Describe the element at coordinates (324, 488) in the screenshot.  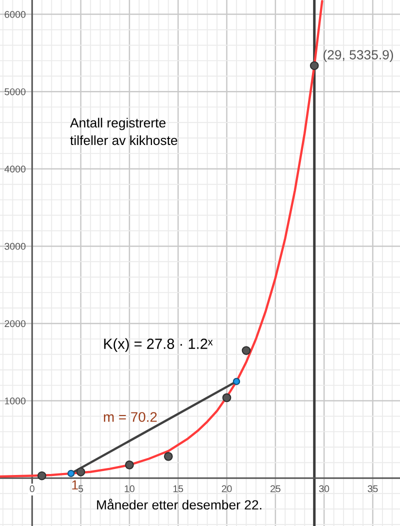
I see `x-tick-label: 30` at that location.